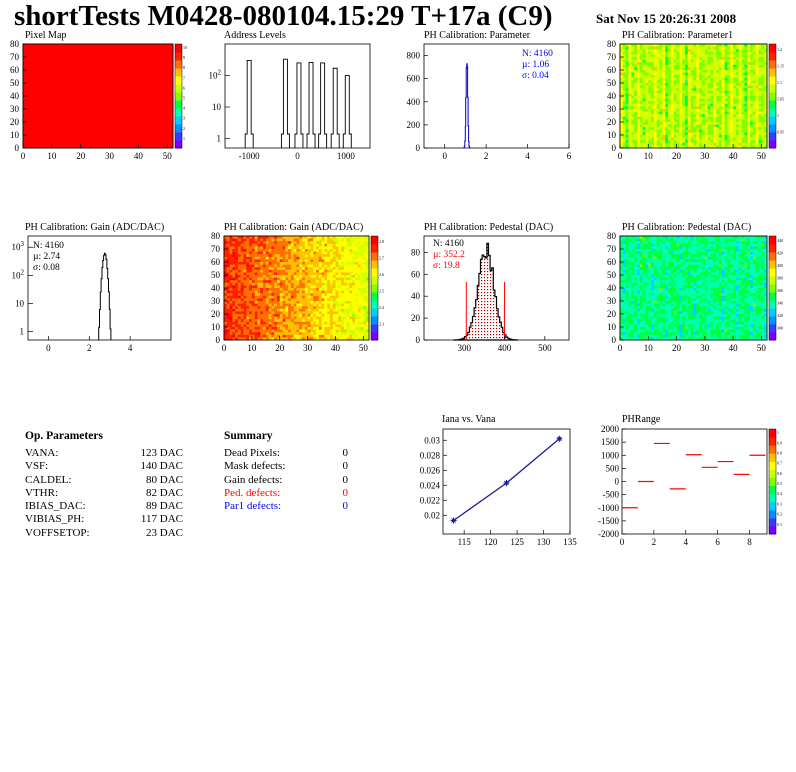  What do you see at coordinates (779, 82) in the screenshot?
I see `colorbar-label: 1.1` at bounding box center [779, 82].